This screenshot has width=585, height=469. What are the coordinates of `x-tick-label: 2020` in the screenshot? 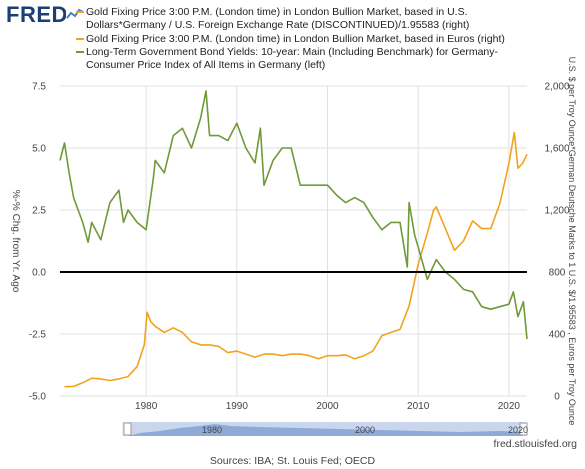 It's located at (509, 406).